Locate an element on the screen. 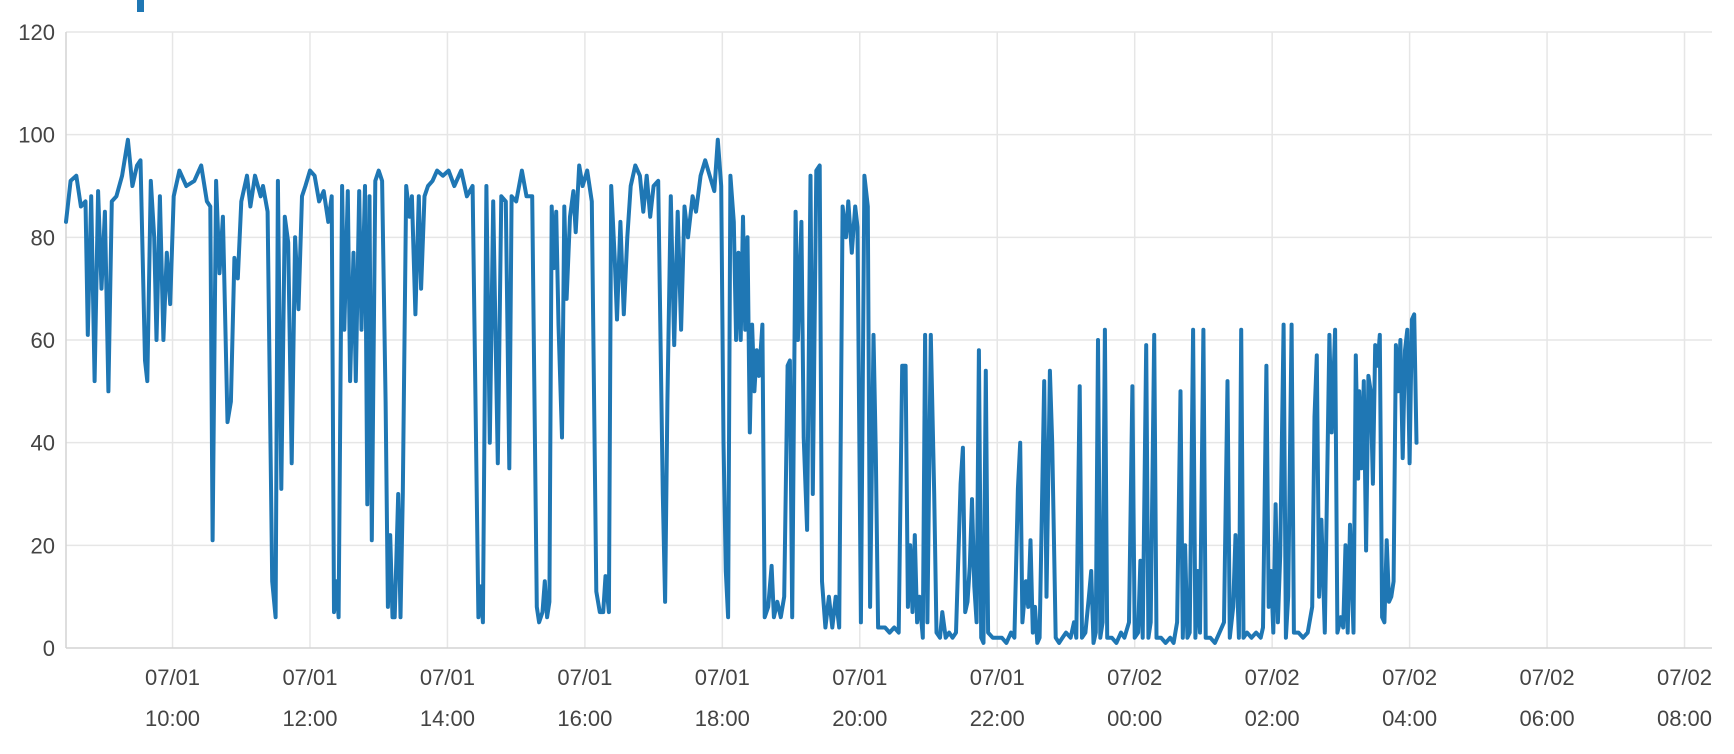 The image size is (1734, 754). y-tick-label: 120 is located at coordinates (36, 32).